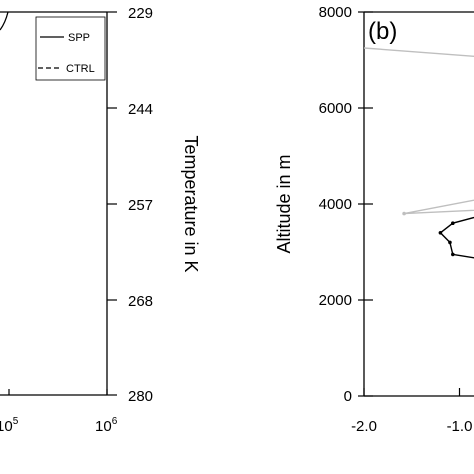 Image resolution: width=474 pixels, height=474 pixels. What do you see at coordinates (364, 426) in the screenshot?
I see `x-axis-tick-label: -2.0` at bounding box center [364, 426].